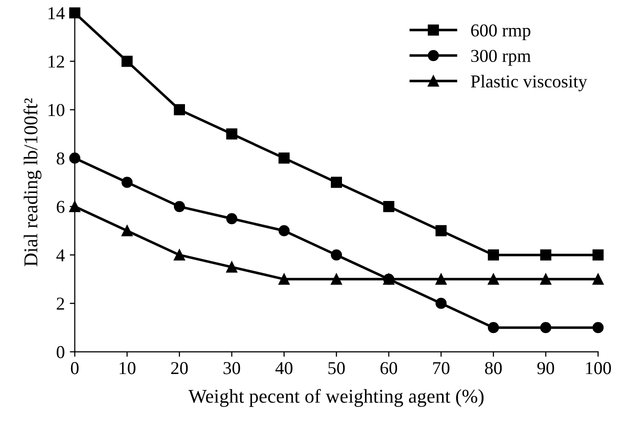 The height and width of the screenshot is (429, 623). I want to click on x-tick-label: 70, so click(441, 368).